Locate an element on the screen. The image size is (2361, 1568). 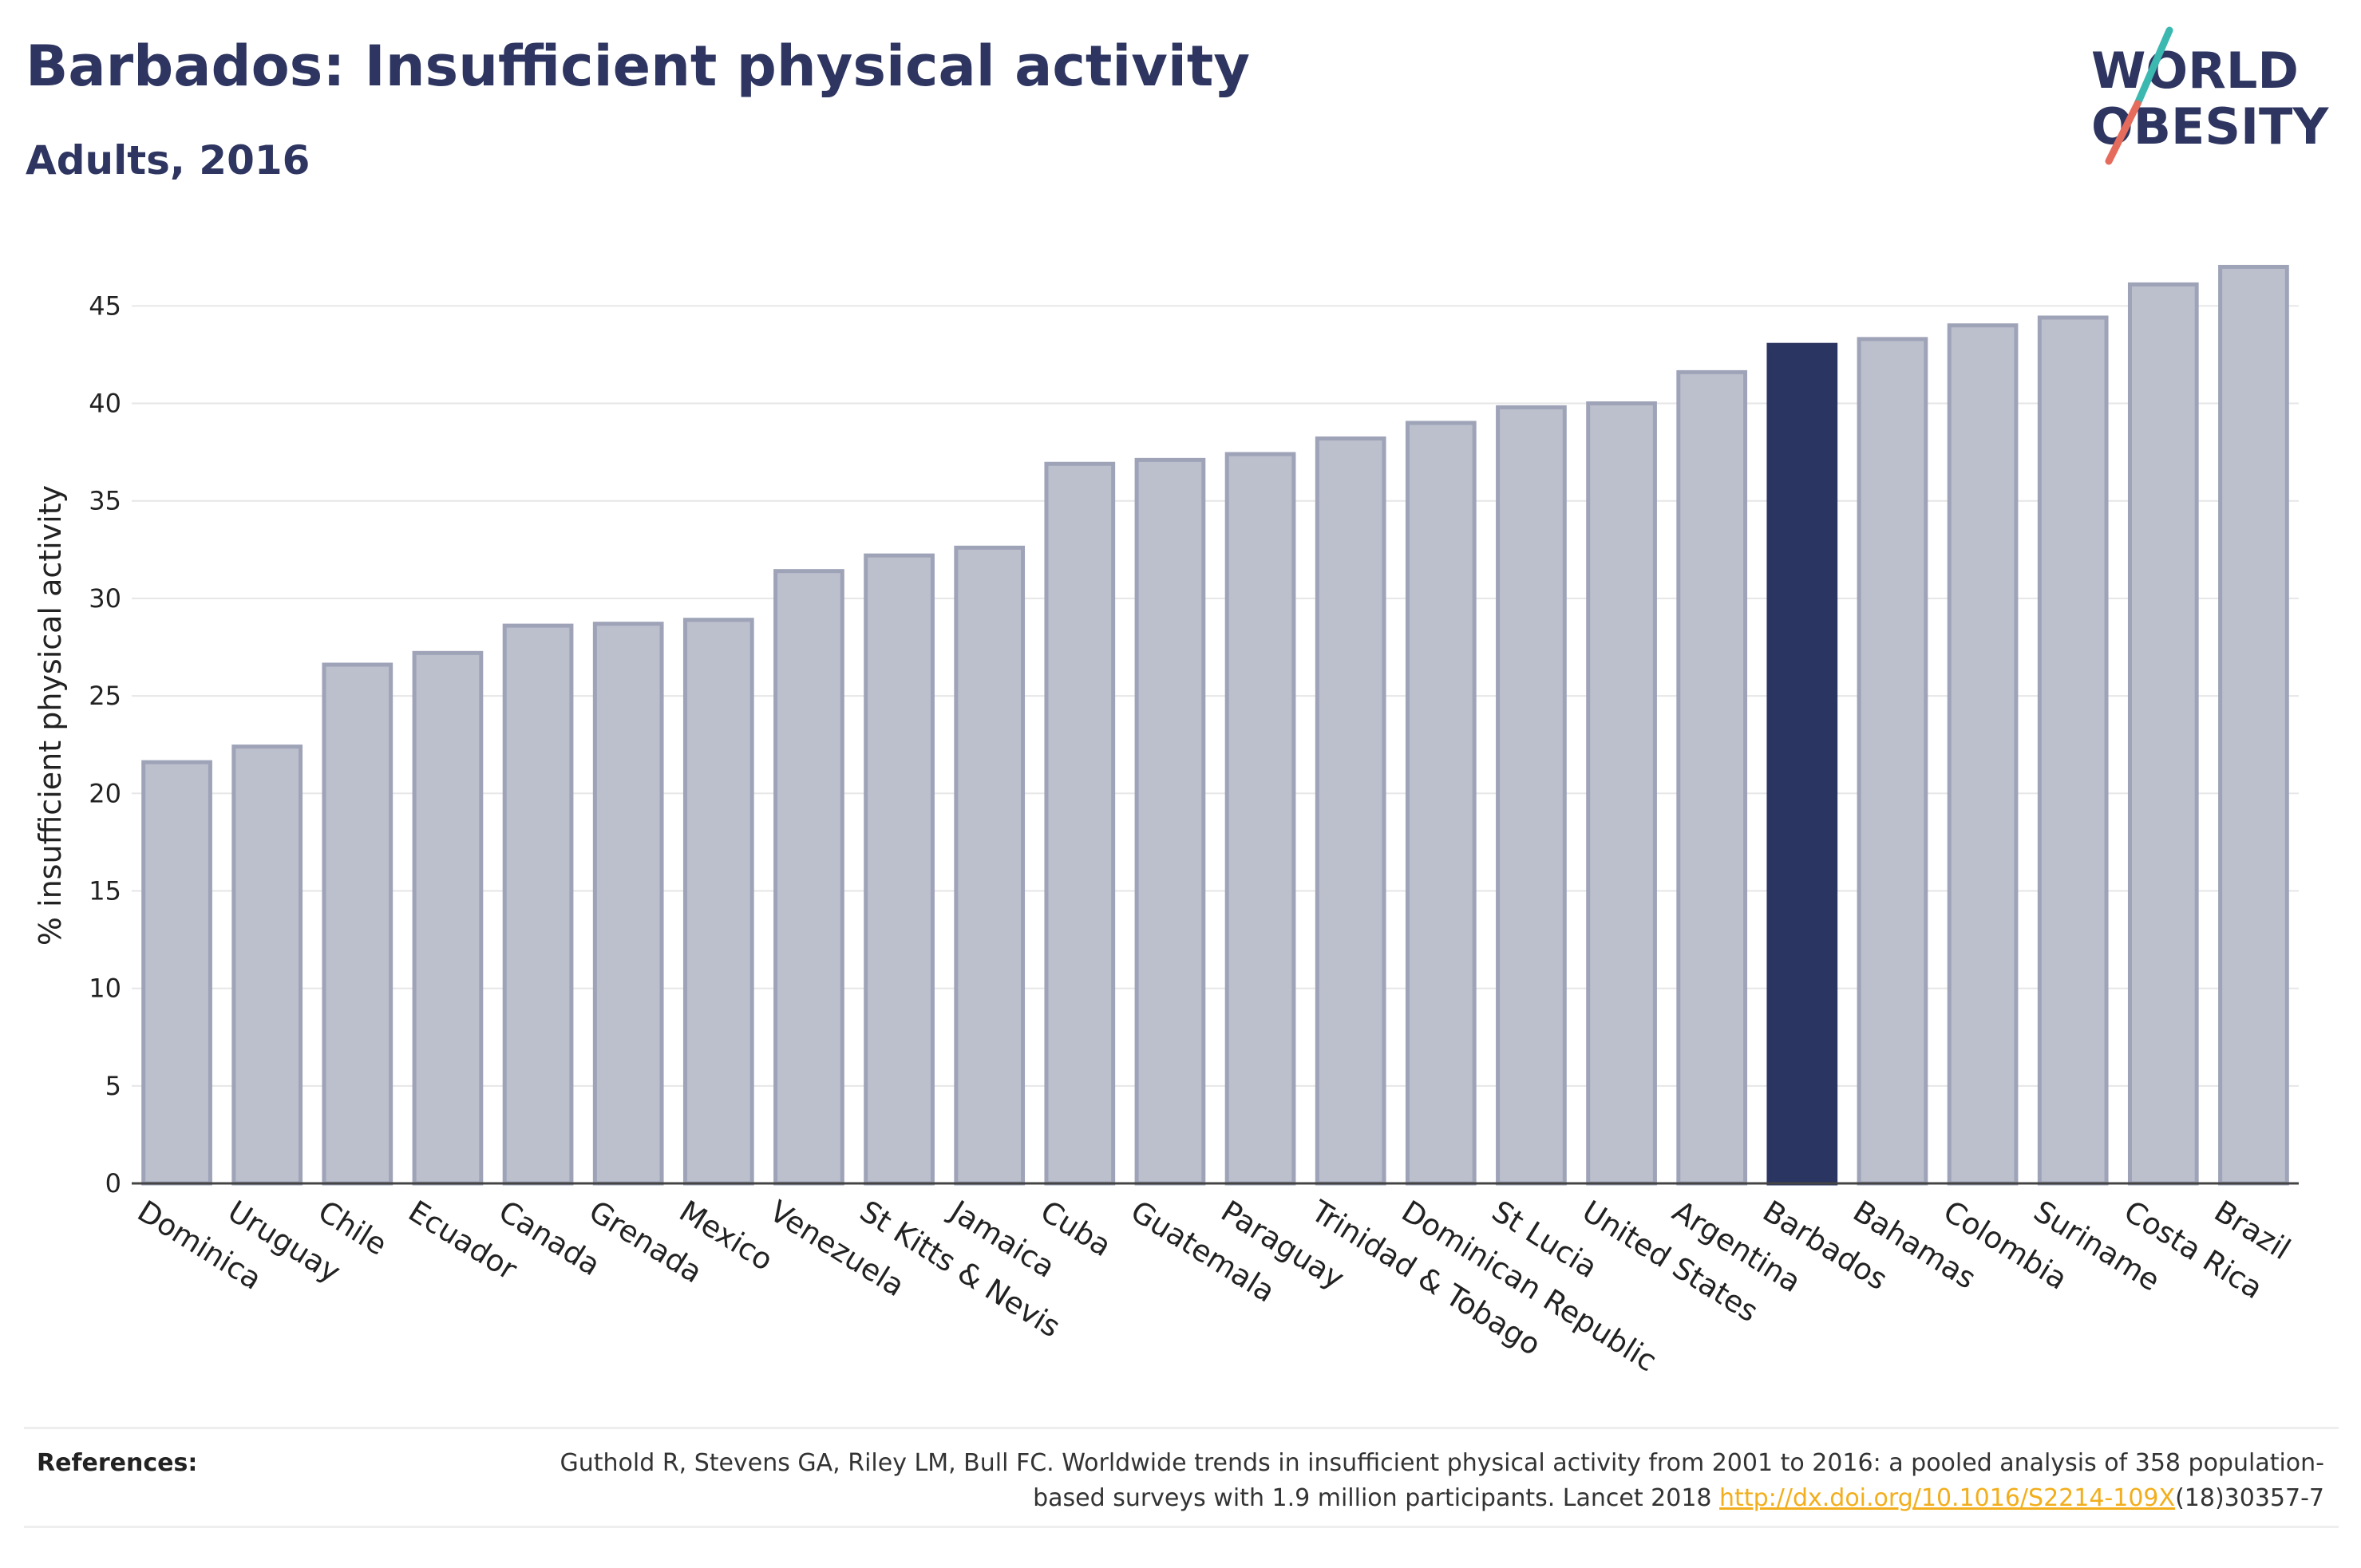
logo-text-obesity: OBESITY is located at coordinates (2210, 126).